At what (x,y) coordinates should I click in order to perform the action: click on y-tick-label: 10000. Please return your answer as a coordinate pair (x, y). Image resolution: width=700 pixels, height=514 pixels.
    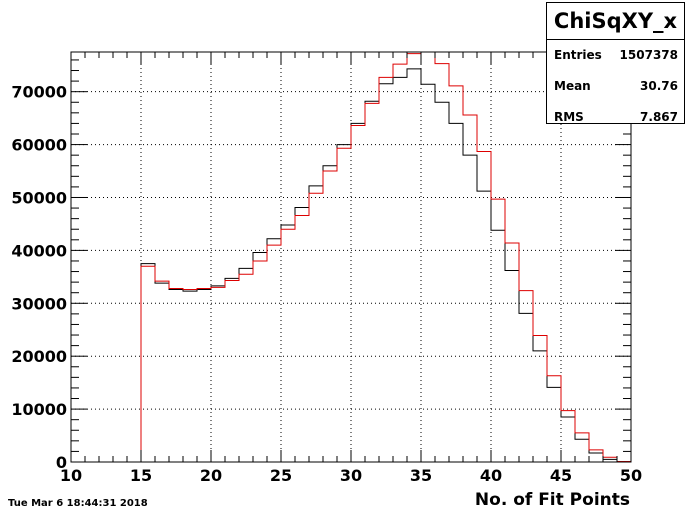
    Looking at the image, I should click on (39, 409).